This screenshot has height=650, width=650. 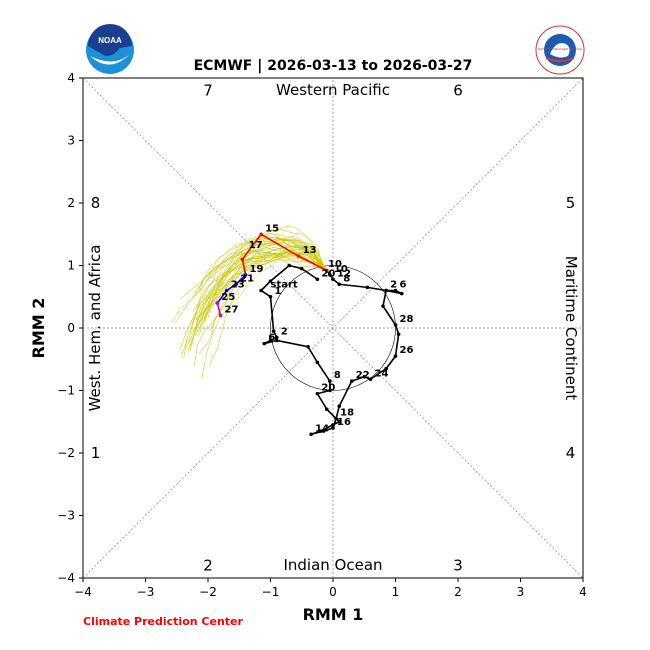 What do you see at coordinates (96, 203) in the screenshot?
I see `phase-number-8: 8` at bounding box center [96, 203].